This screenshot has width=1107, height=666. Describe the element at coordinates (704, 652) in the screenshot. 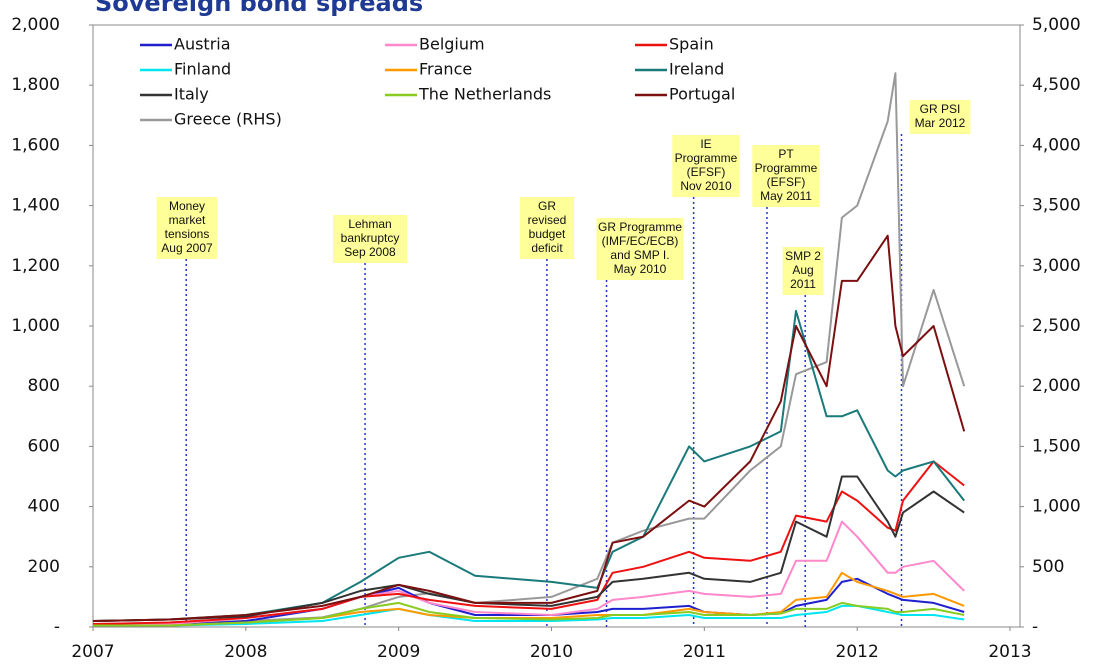

I see `x-tick-label: 2011` at that location.